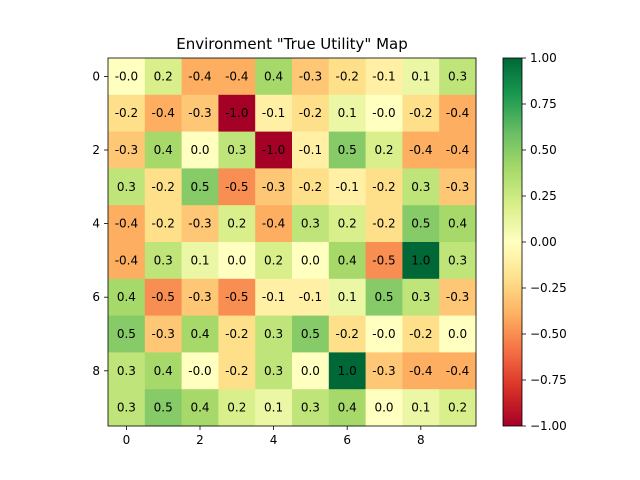 The width and height of the screenshot is (640, 480). What do you see at coordinates (274, 440) in the screenshot?
I see `x-tick-label: 4` at bounding box center [274, 440].